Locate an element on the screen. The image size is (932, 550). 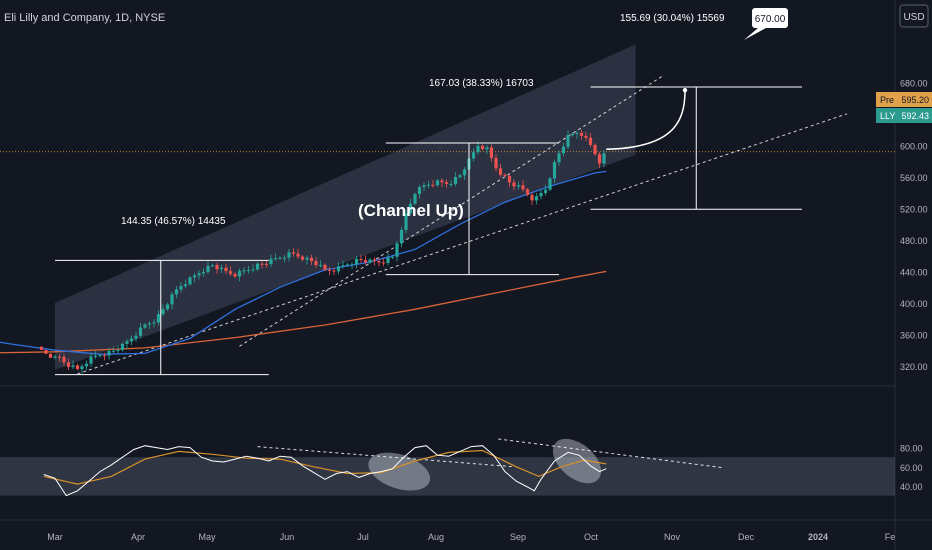
measure-label-2: 167.03 (38.33%) 16703 is located at coordinates (481, 83).